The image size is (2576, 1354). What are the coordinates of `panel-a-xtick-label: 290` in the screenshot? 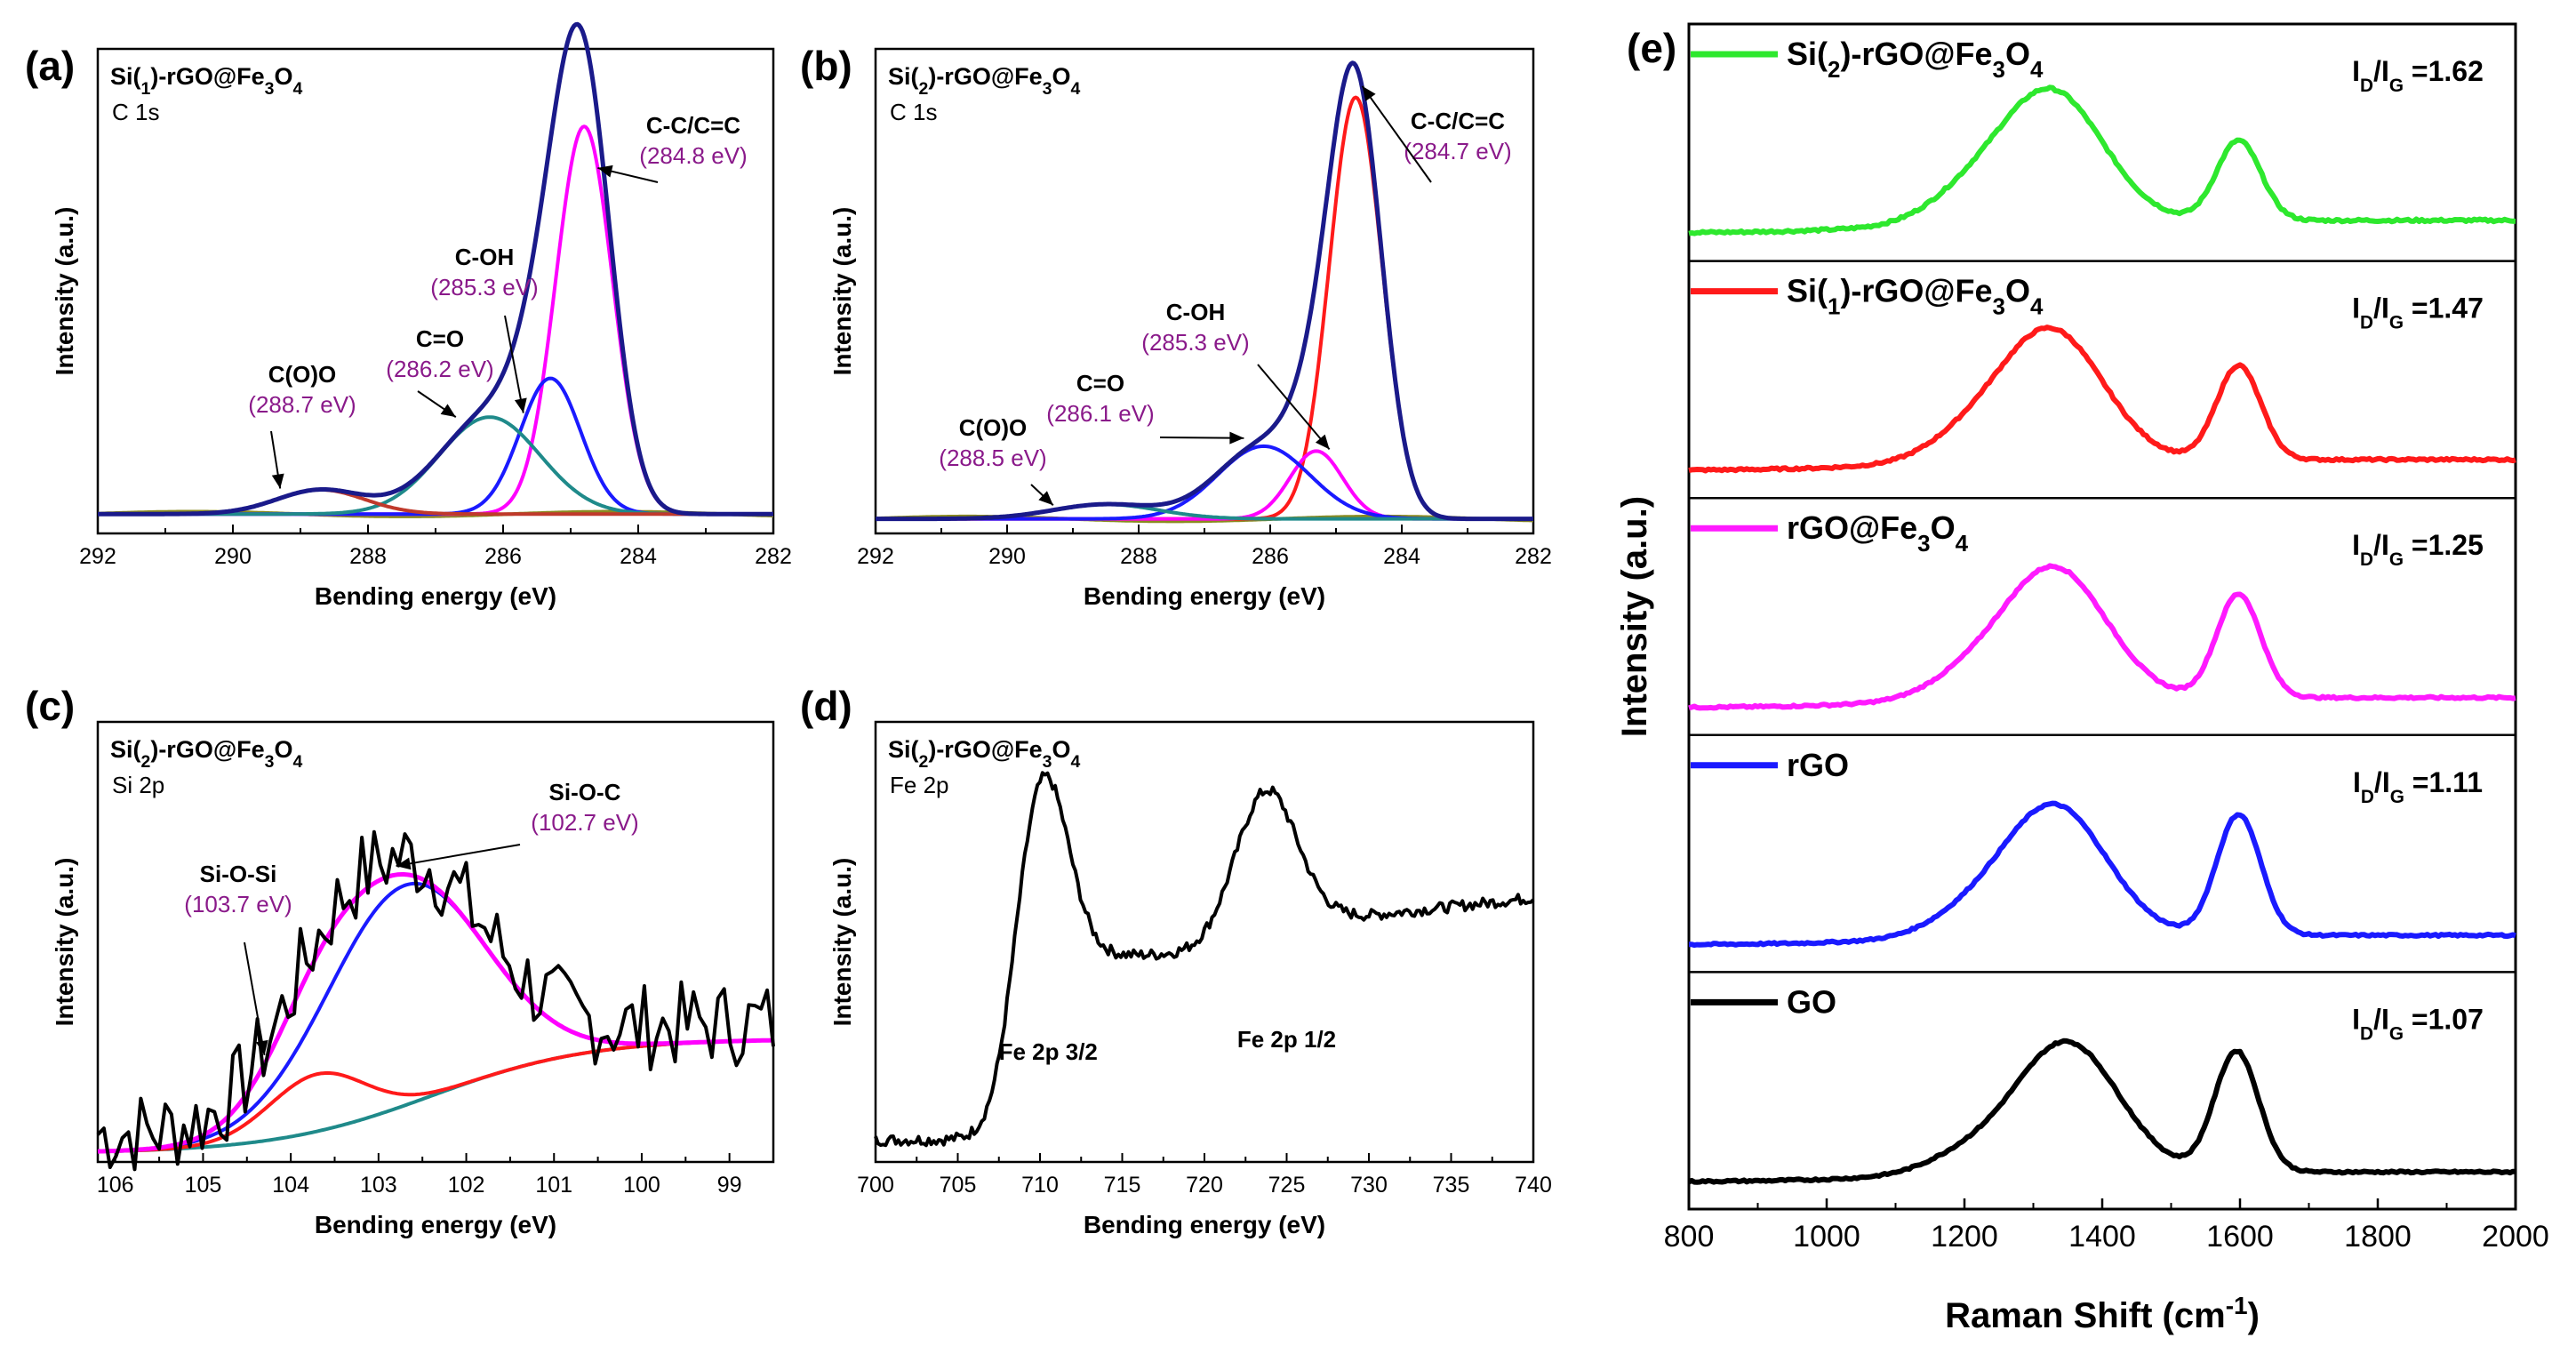 It's located at (233, 556).